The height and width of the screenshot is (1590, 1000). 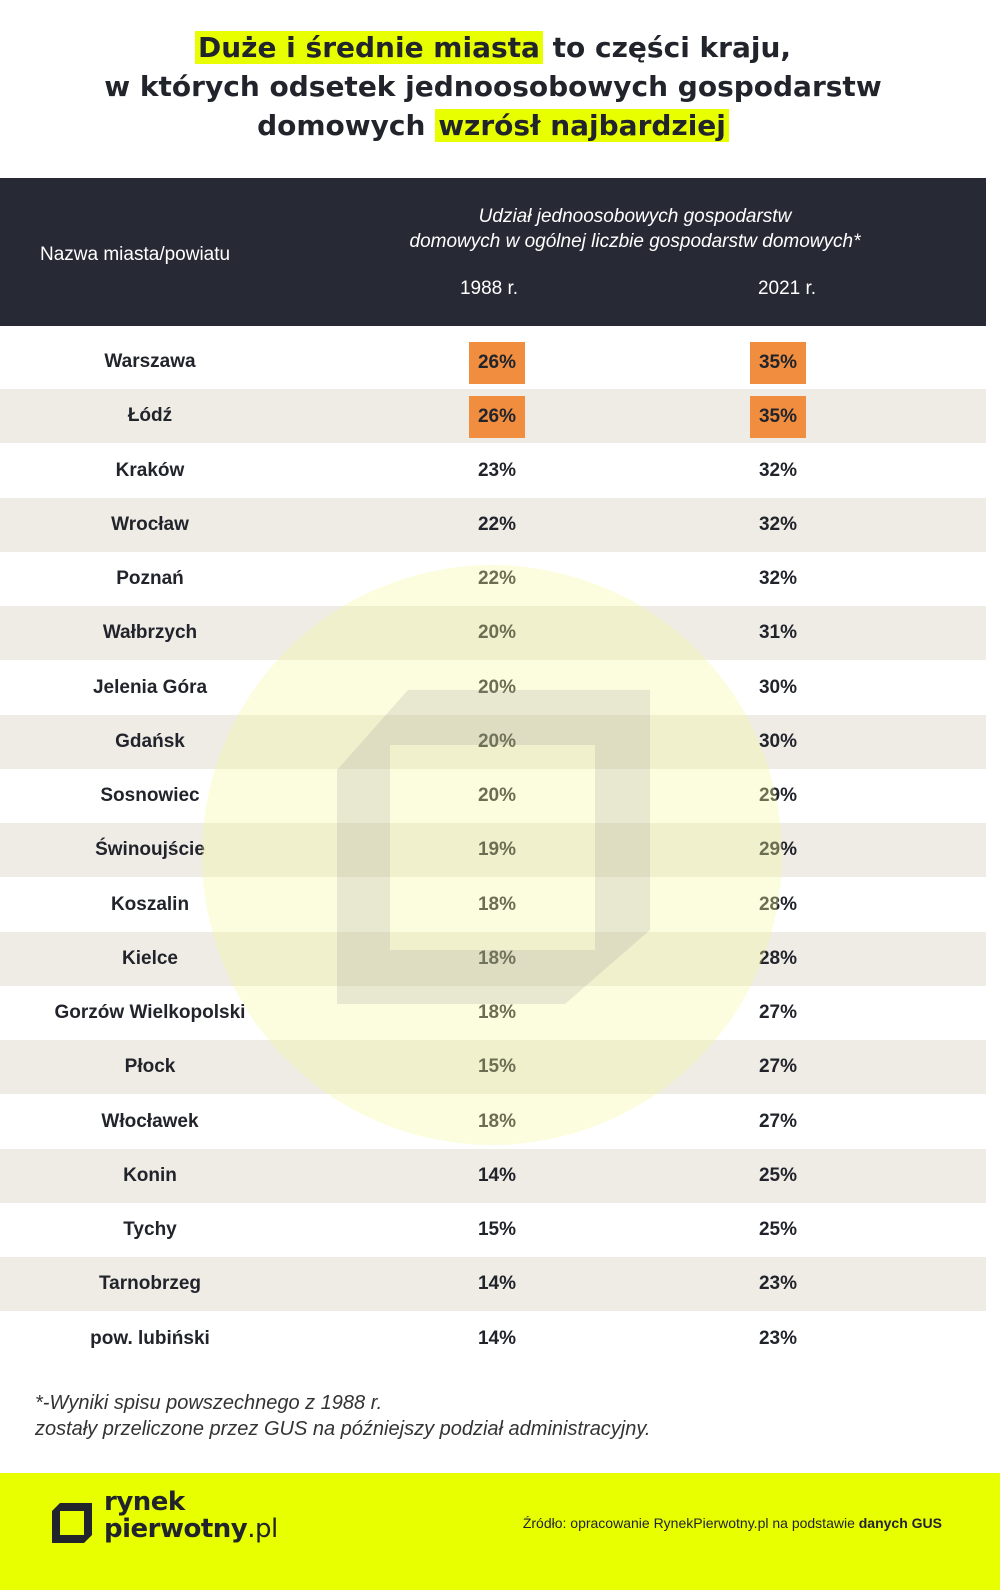 What do you see at coordinates (150, 687) in the screenshot?
I see `city-cell: Jelenia Góra` at bounding box center [150, 687].